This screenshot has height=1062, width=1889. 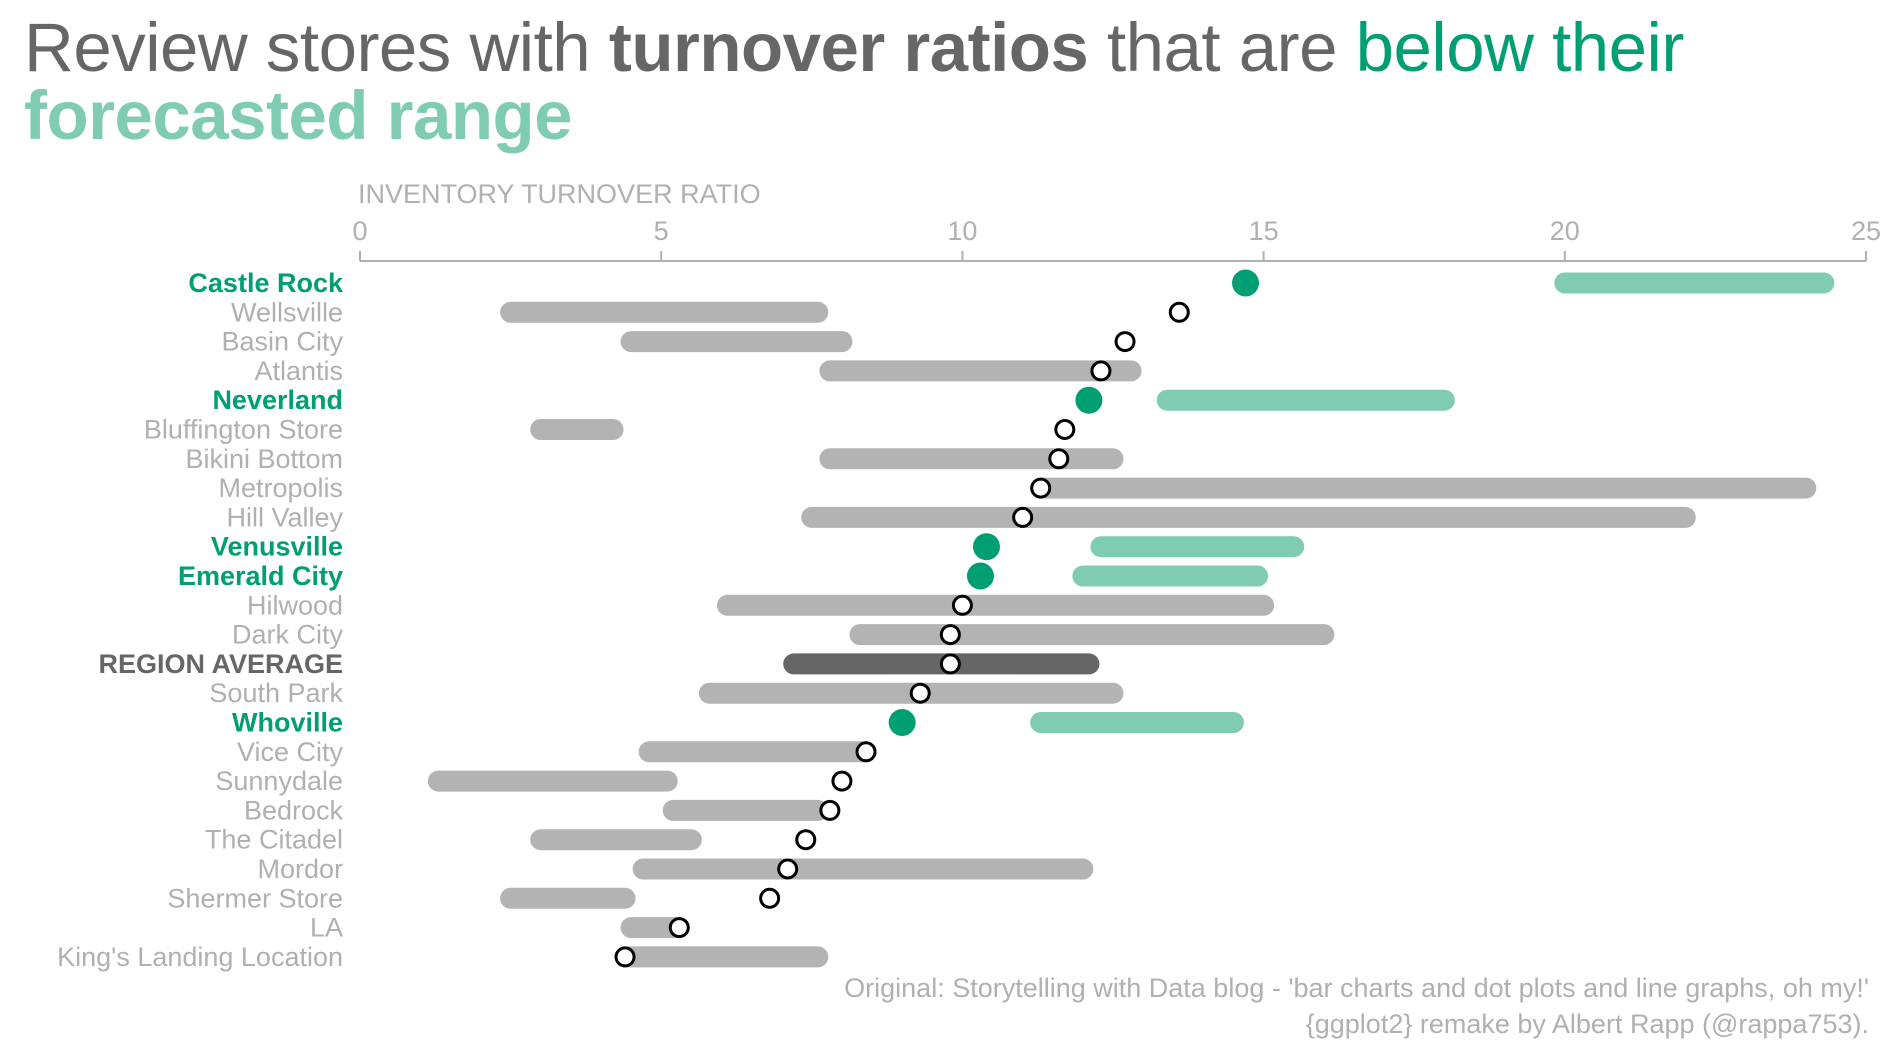 What do you see at coordinates (284, 517) in the screenshot?
I see `store-label: Hill Valley` at bounding box center [284, 517].